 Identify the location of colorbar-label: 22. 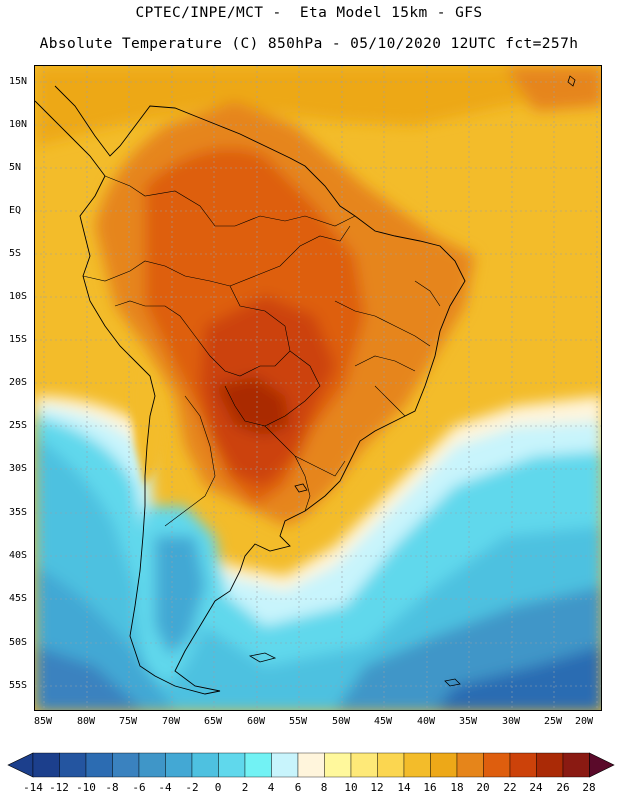
(510, 787).